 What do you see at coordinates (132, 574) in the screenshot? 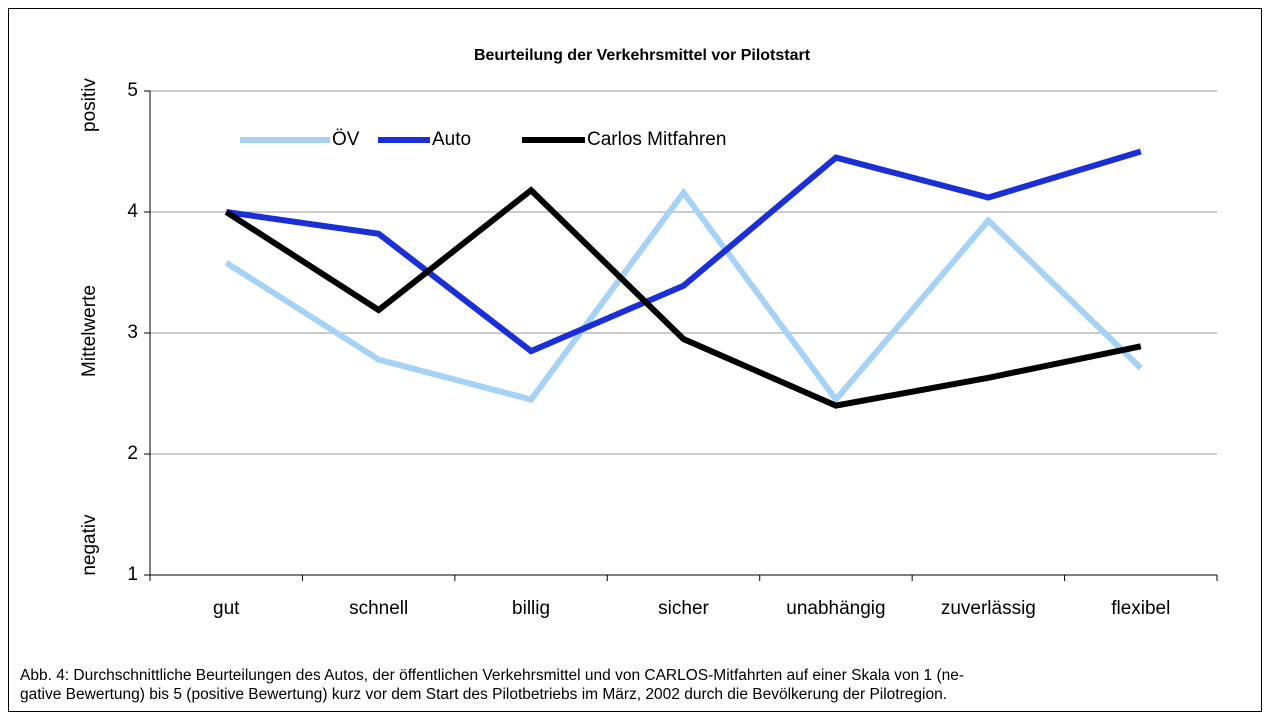
I see `y-tick-label: 1` at bounding box center [132, 574].